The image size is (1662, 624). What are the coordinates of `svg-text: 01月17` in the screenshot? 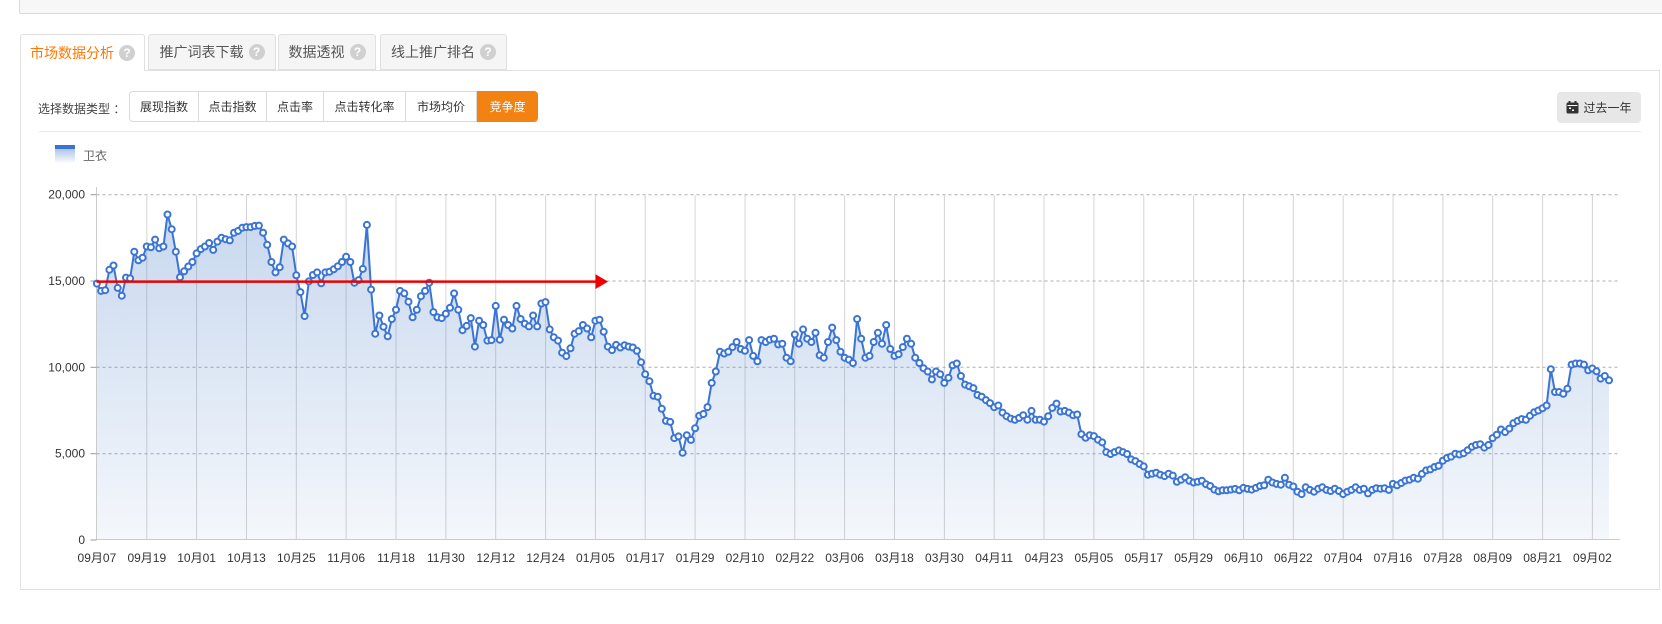 It's located at (645, 558).